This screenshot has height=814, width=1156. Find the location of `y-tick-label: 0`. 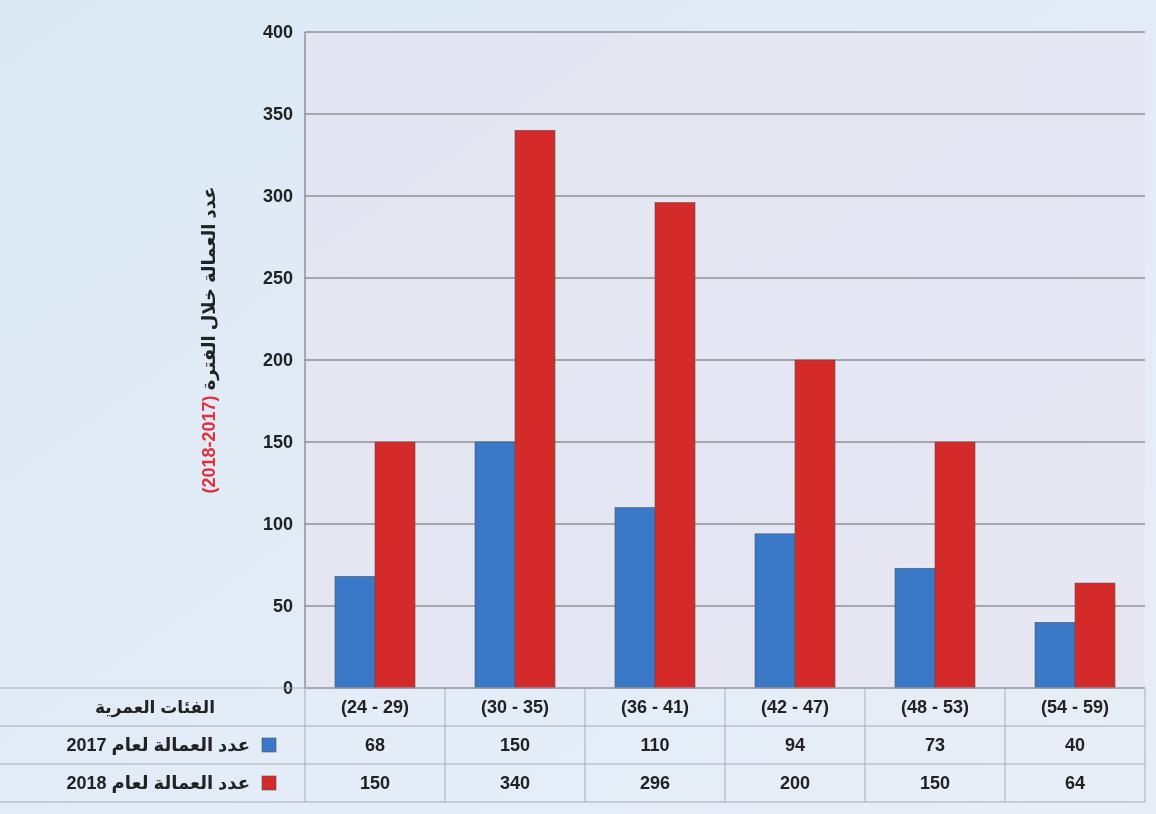

y-tick-label: 0 is located at coordinates (287, 688).